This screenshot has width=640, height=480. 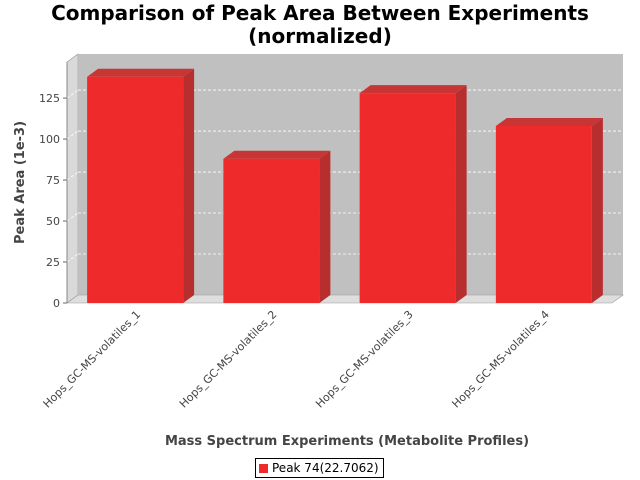 I want to click on y-tick-label-3: 75, so click(x=53, y=180).